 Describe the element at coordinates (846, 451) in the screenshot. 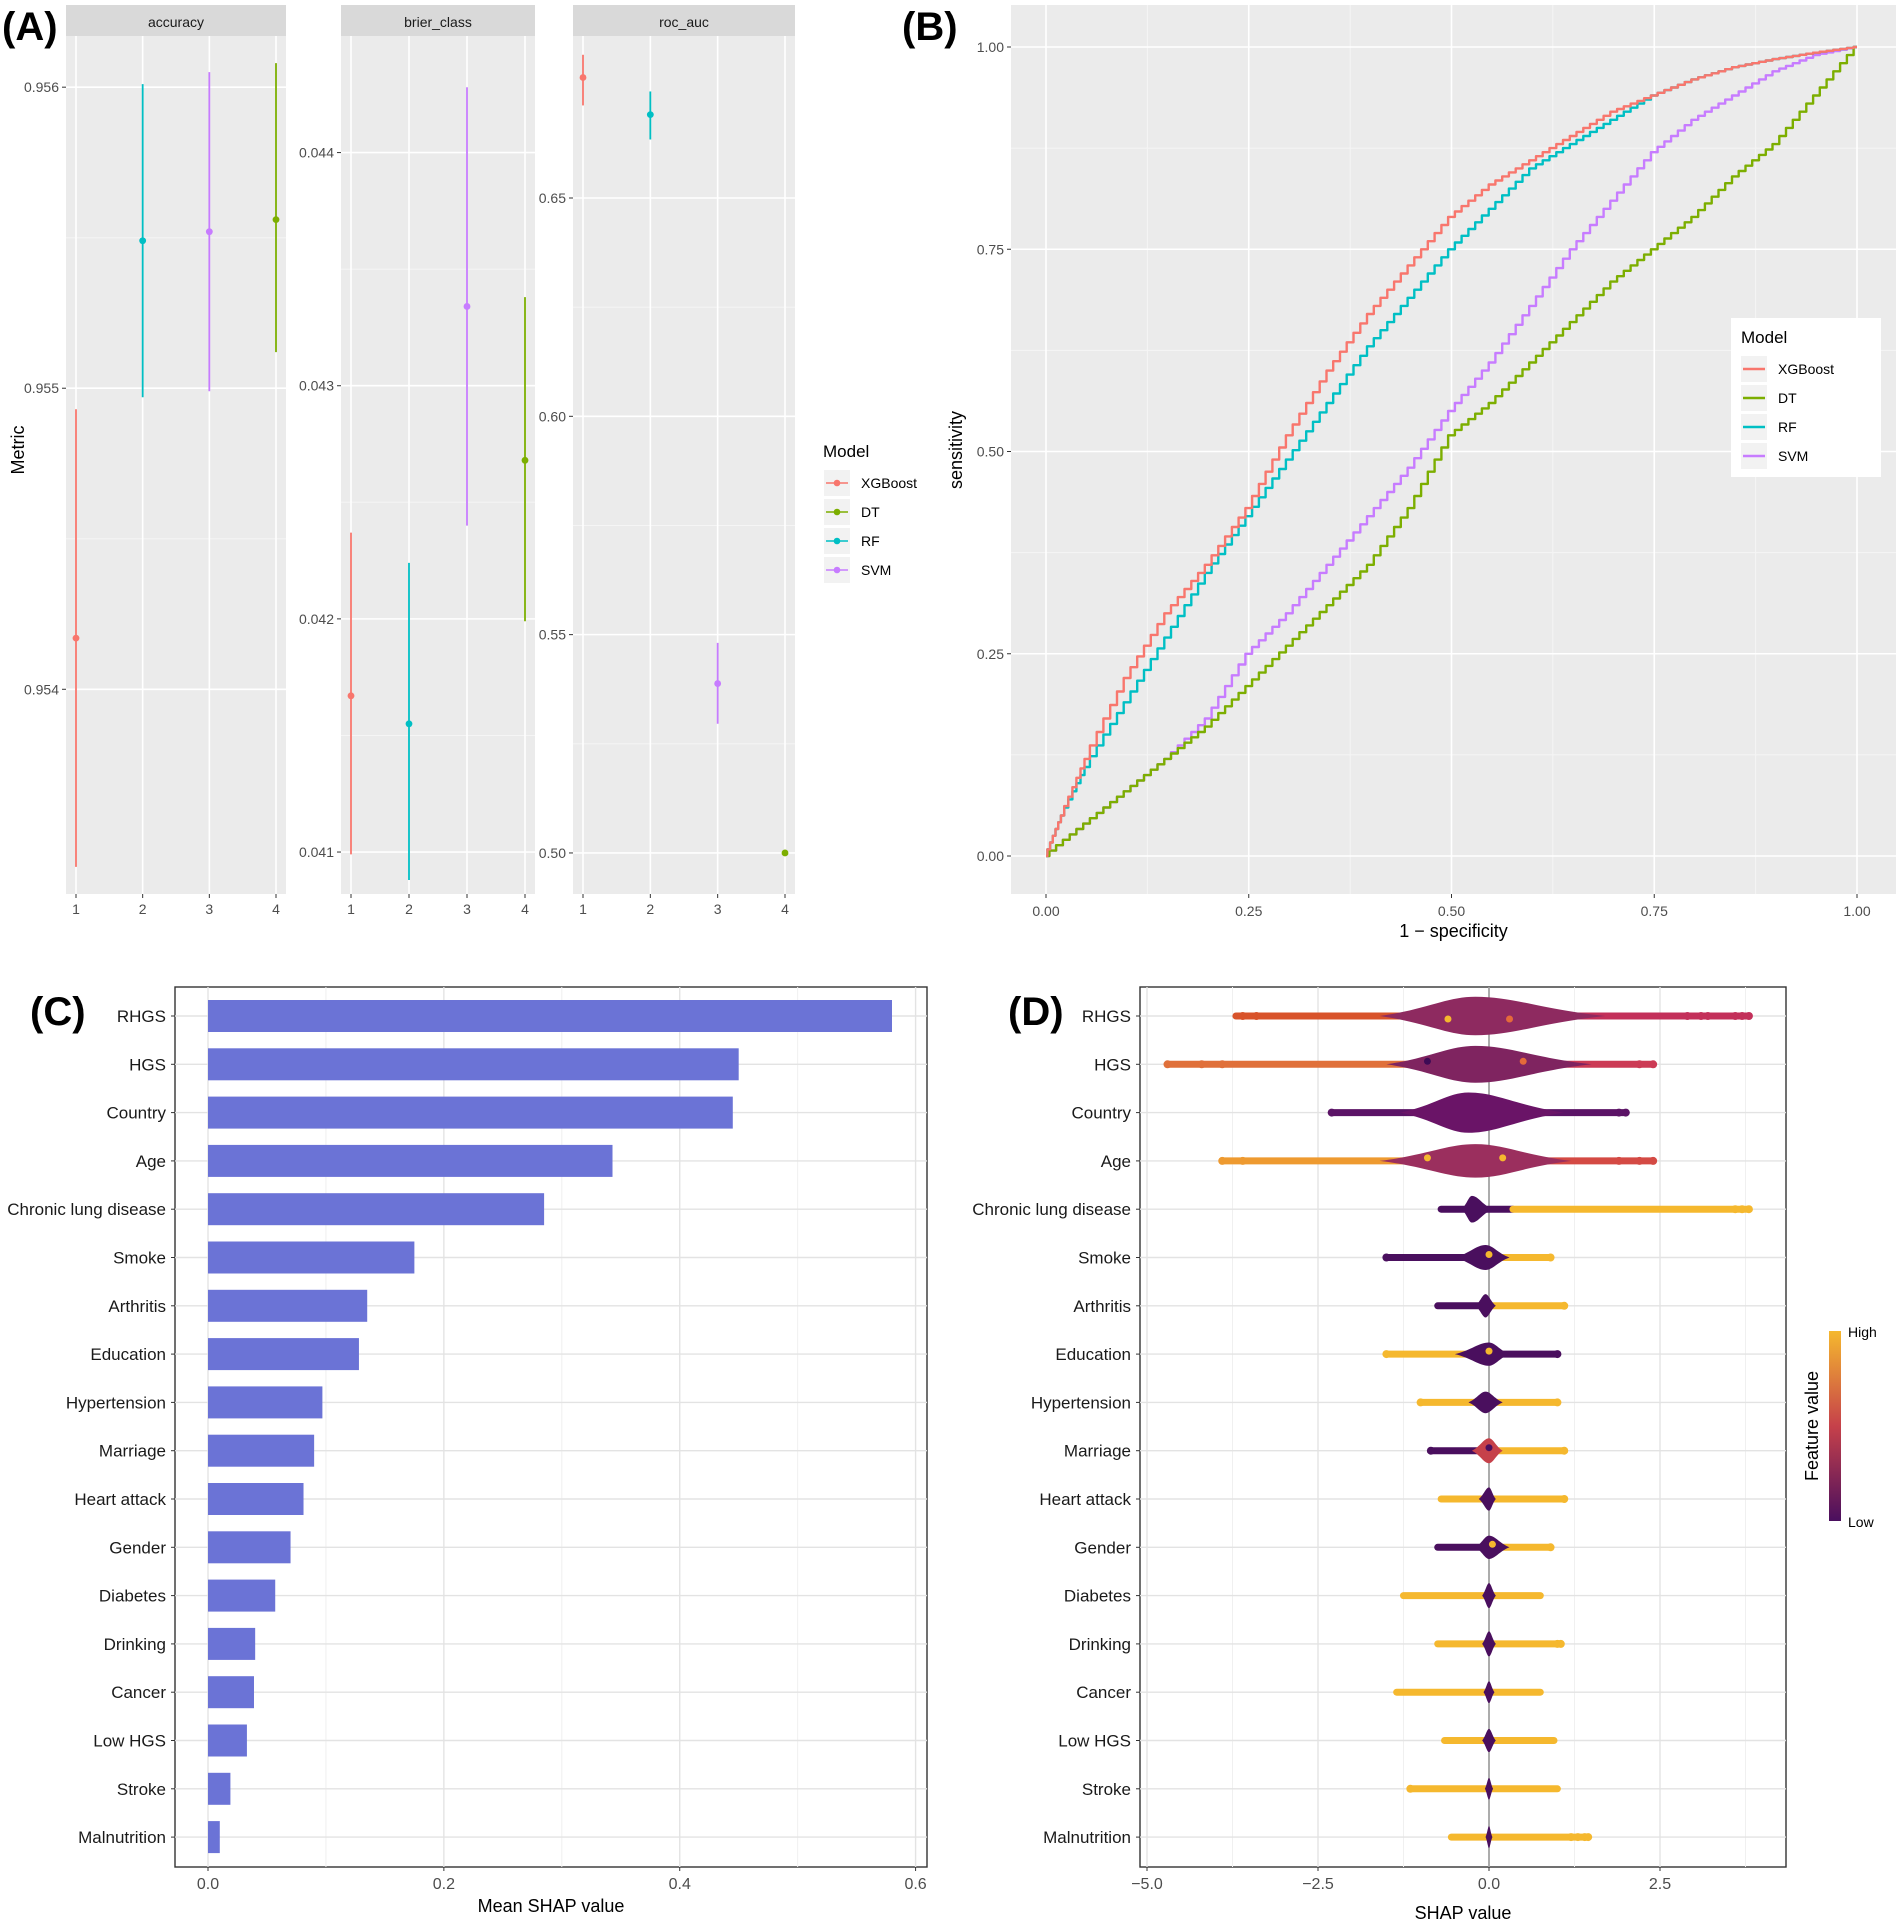

I see `legend-title: Model` at that location.